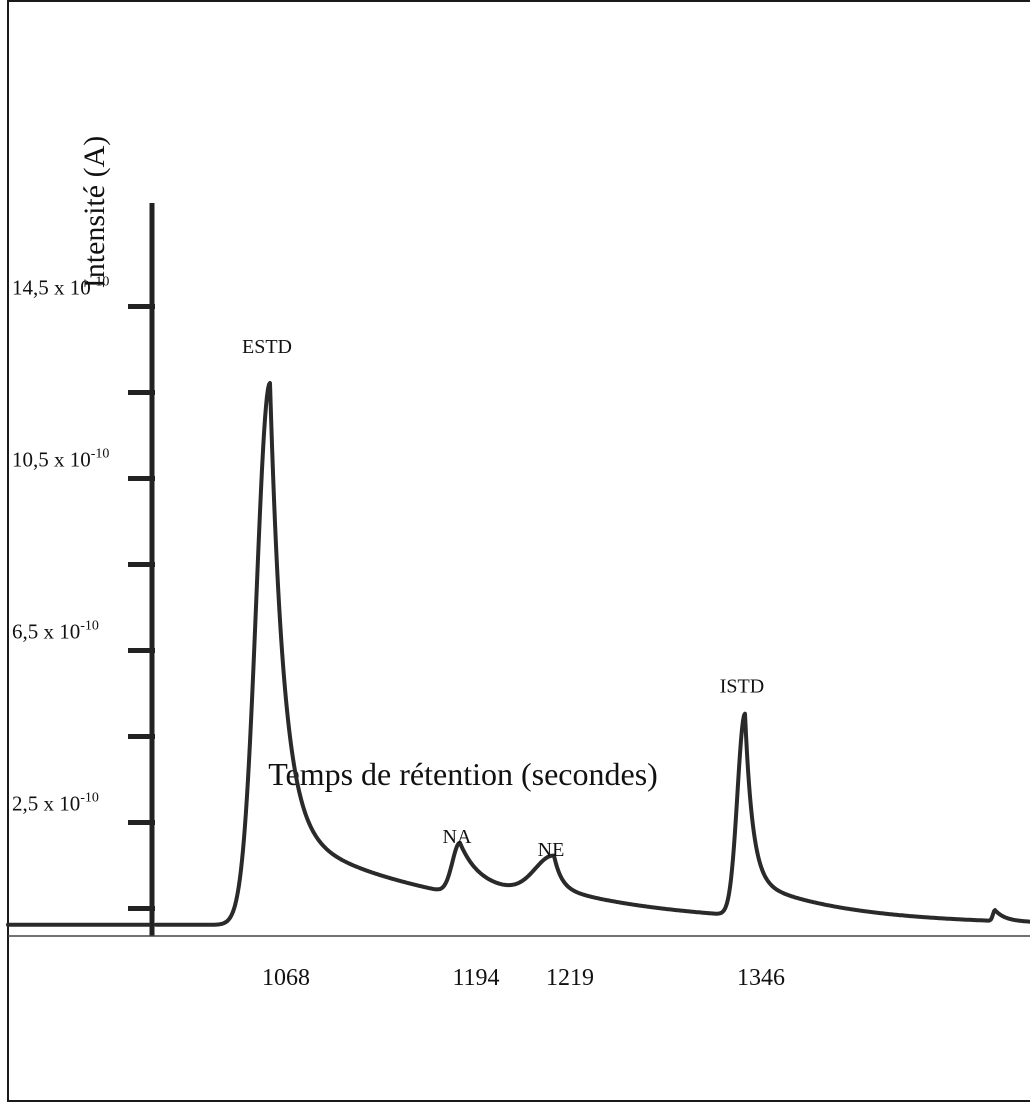 This screenshot has height=1112, width=1030. Describe the element at coordinates (457, 837) in the screenshot. I see `peak-label: NA` at that location.